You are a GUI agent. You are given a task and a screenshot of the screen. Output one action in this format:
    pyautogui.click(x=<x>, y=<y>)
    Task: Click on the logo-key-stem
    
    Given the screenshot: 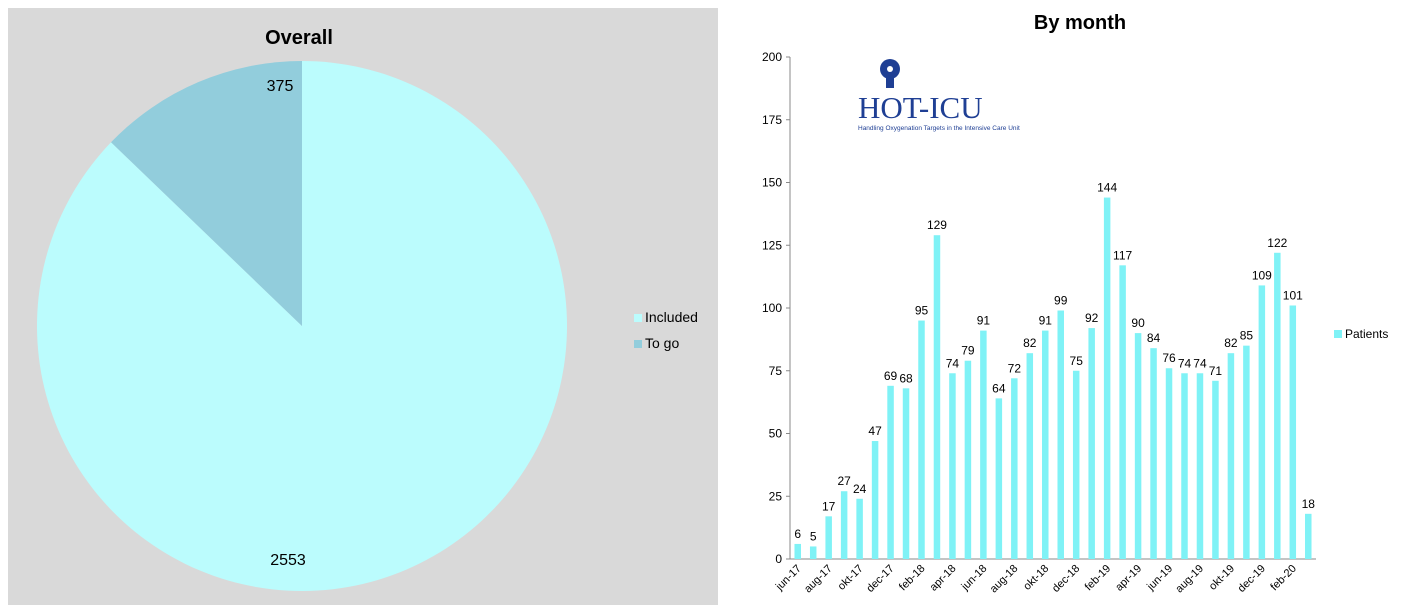 What is the action you would take?
    pyautogui.click(x=890, y=83)
    